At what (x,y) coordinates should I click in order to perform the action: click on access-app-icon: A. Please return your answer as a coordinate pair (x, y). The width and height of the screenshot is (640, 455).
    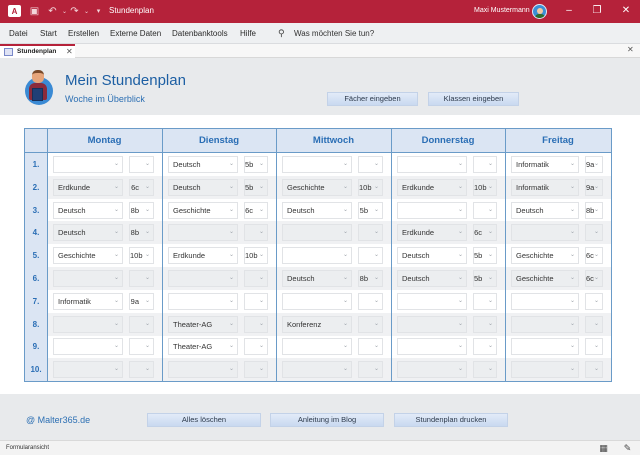
    Looking at the image, I should click on (14, 11).